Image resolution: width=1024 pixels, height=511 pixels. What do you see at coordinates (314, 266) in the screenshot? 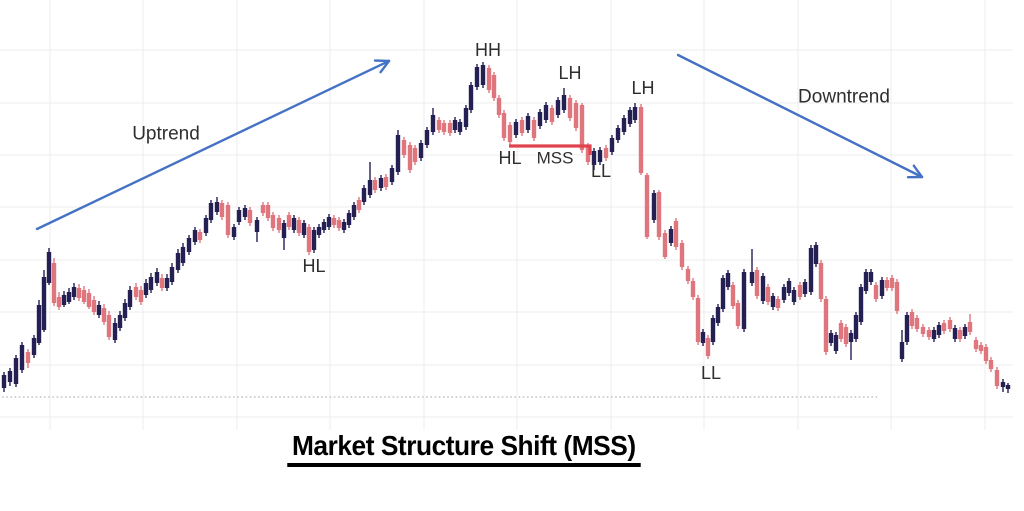
I see `hl-uptrend-label: HL` at bounding box center [314, 266].